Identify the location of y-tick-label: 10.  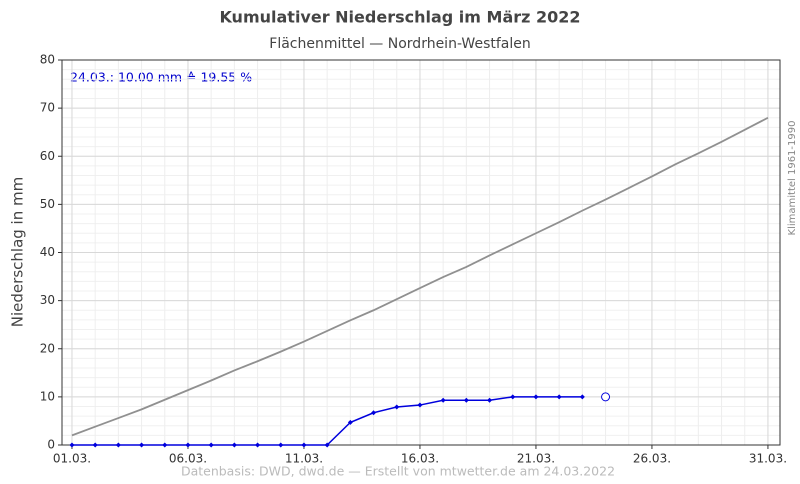
(47, 396).